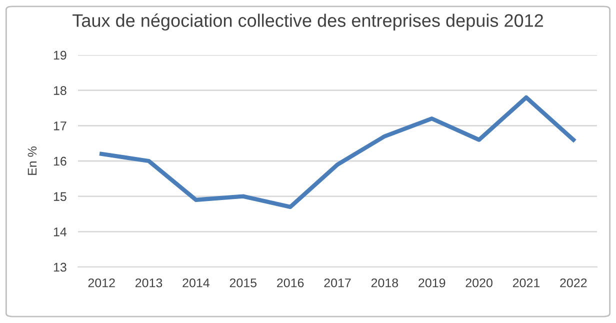  What do you see at coordinates (479, 283) in the screenshot?
I see `x-tick-label: 2020` at bounding box center [479, 283].